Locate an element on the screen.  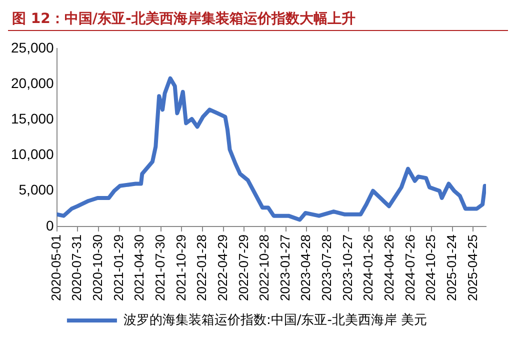
y-tick-label: 15,000 is located at coordinates (32, 118).